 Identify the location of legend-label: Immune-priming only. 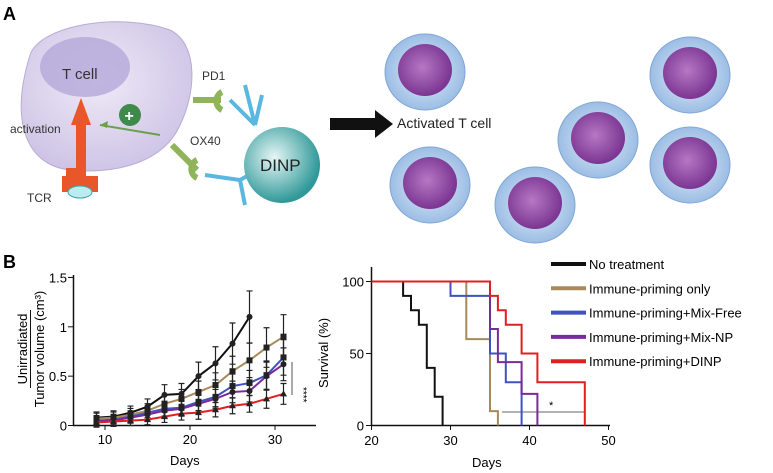
(650, 288).